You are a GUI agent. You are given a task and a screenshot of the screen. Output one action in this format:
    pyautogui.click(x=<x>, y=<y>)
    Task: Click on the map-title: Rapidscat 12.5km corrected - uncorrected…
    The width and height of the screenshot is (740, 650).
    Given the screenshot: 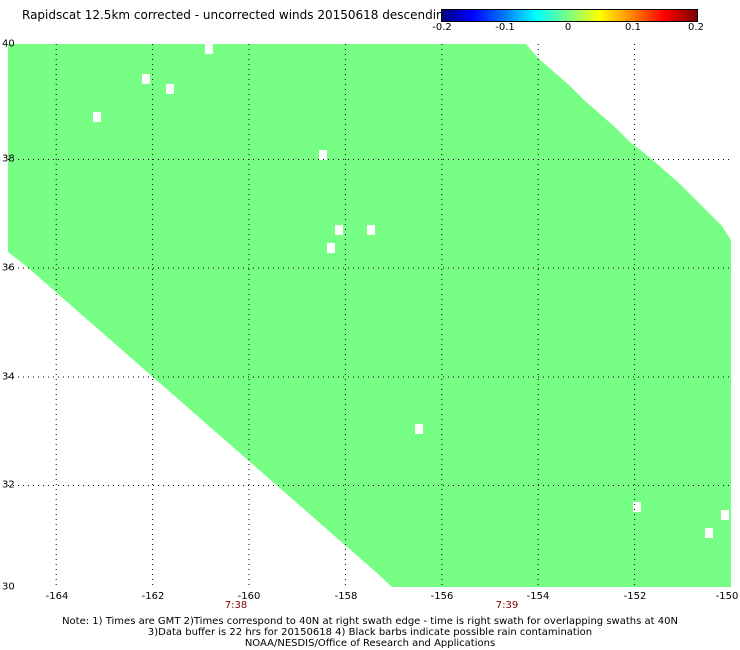 What is the action you would take?
    pyautogui.click(x=237, y=15)
    